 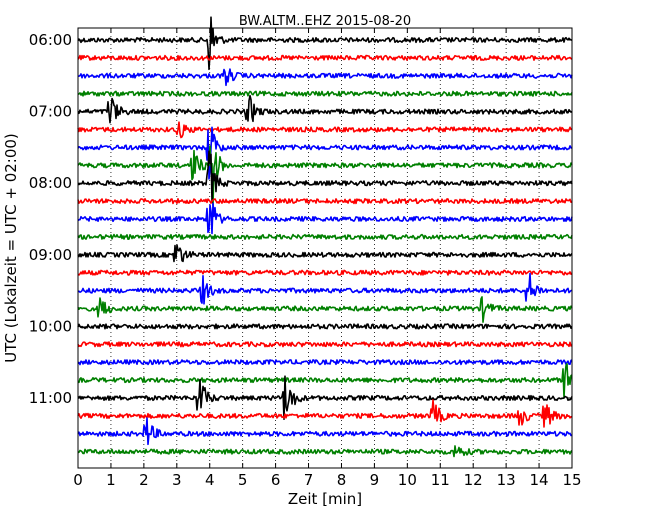 I want to click on chart-title: BW.ALTM..EHZ 2015-08-20, so click(x=325, y=21).